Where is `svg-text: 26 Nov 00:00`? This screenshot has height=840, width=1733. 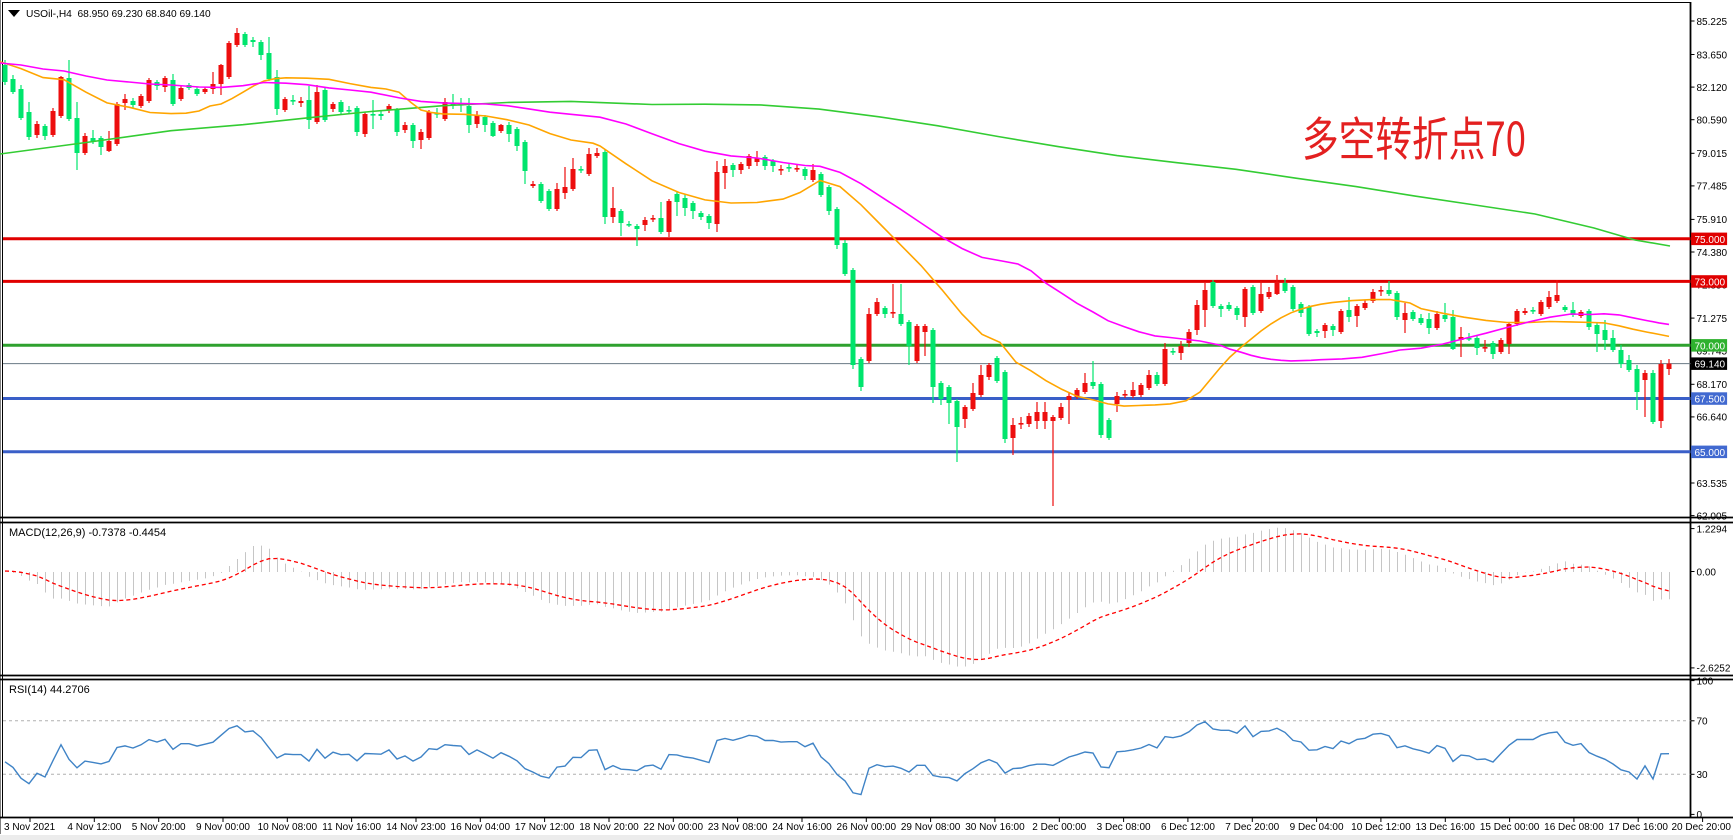 svg-text: 26 Nov 00:00 is located at coordinates (867, 827).